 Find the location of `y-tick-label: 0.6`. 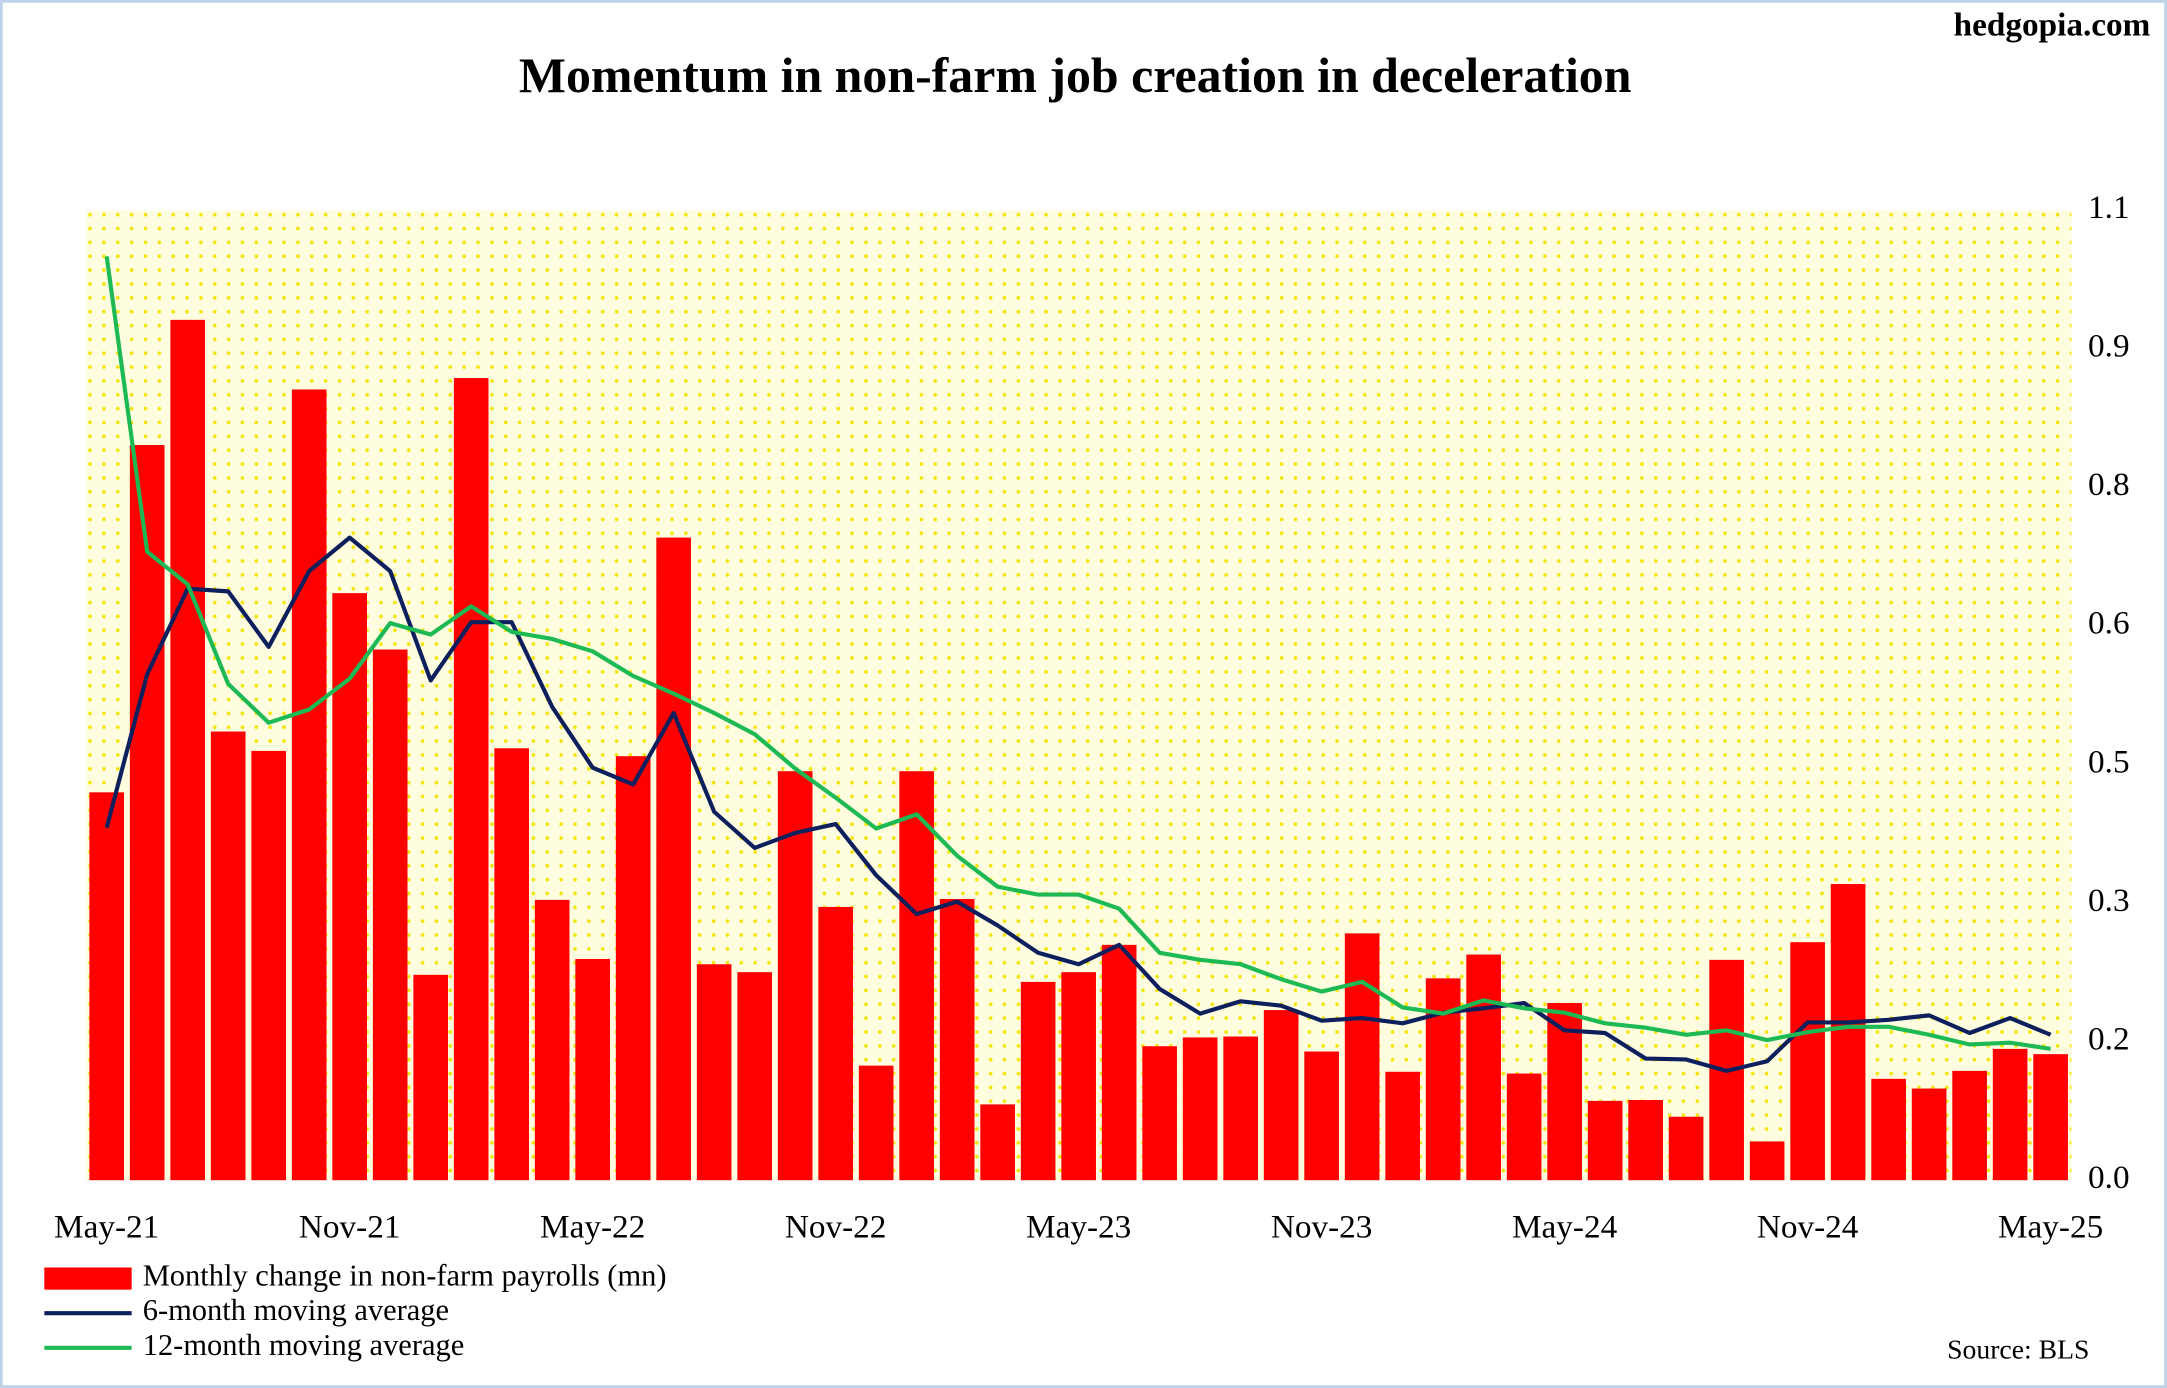

y-tick-label: 0.6 is located at coordinates (2109, 622).